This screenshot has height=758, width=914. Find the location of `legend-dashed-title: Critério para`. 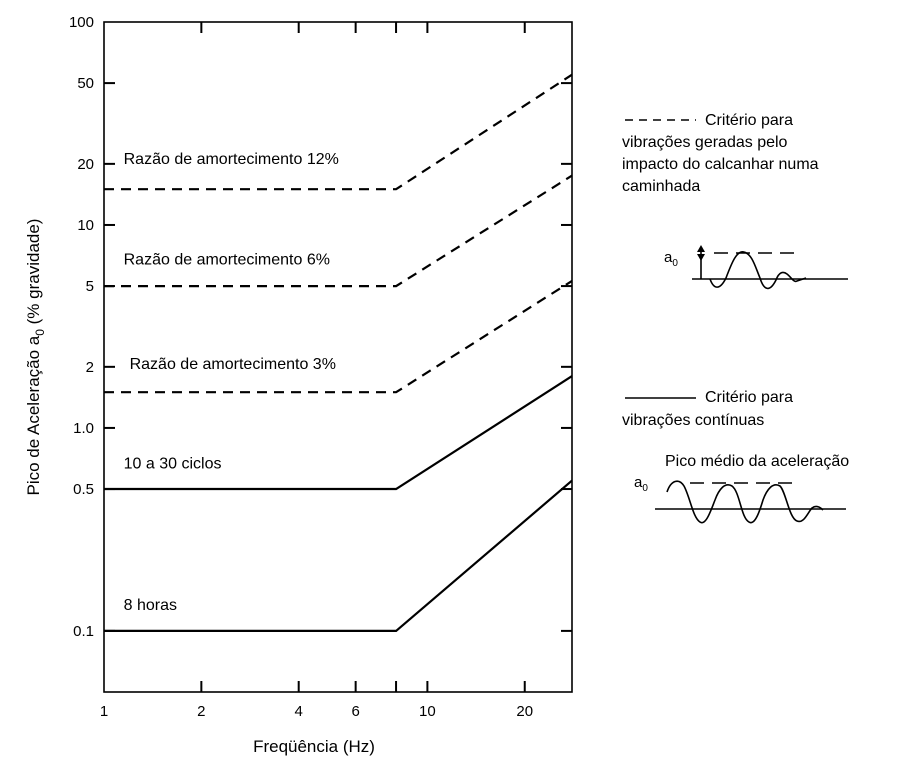

legend-dashed-title: Critério para is located at coordinates (749, 120).